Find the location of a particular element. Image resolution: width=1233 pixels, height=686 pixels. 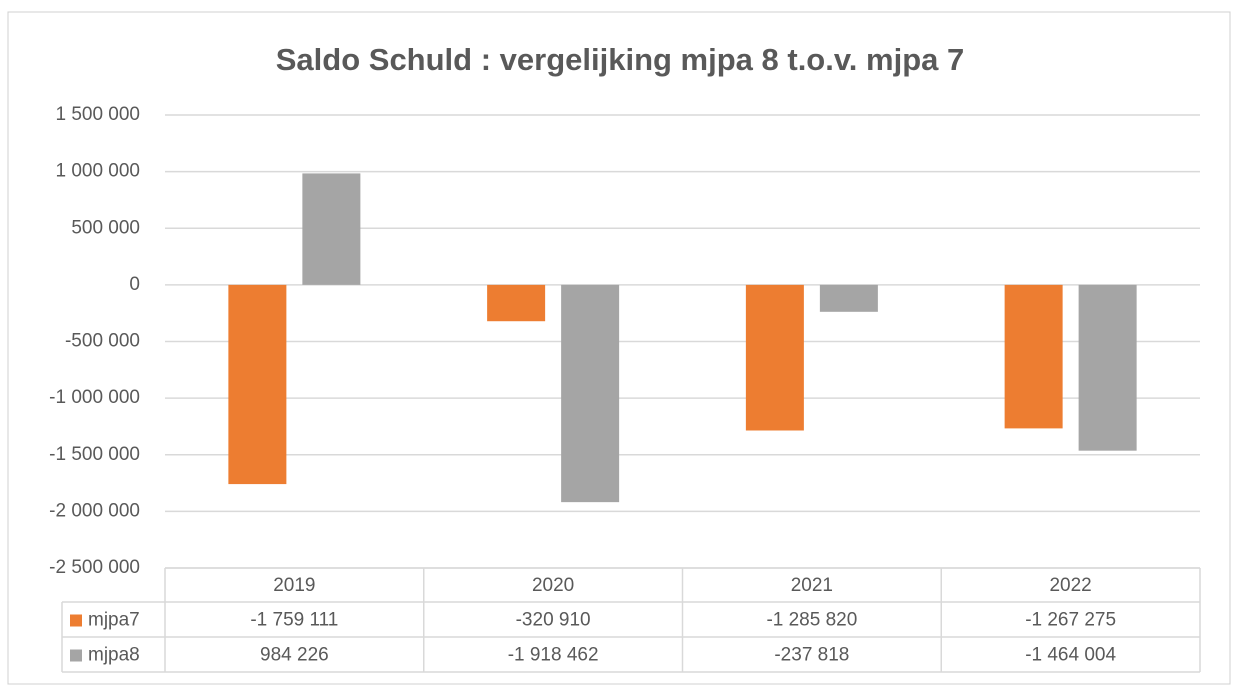

x-tick-label: 2019 is located at coordinates (294, 585).